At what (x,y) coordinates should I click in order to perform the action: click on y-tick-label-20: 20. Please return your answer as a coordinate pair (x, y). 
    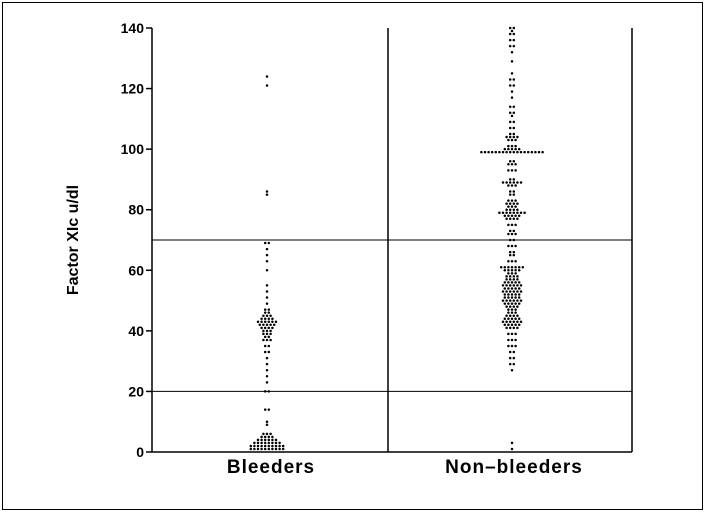
    Looking at the image, I should click on (136, 391).